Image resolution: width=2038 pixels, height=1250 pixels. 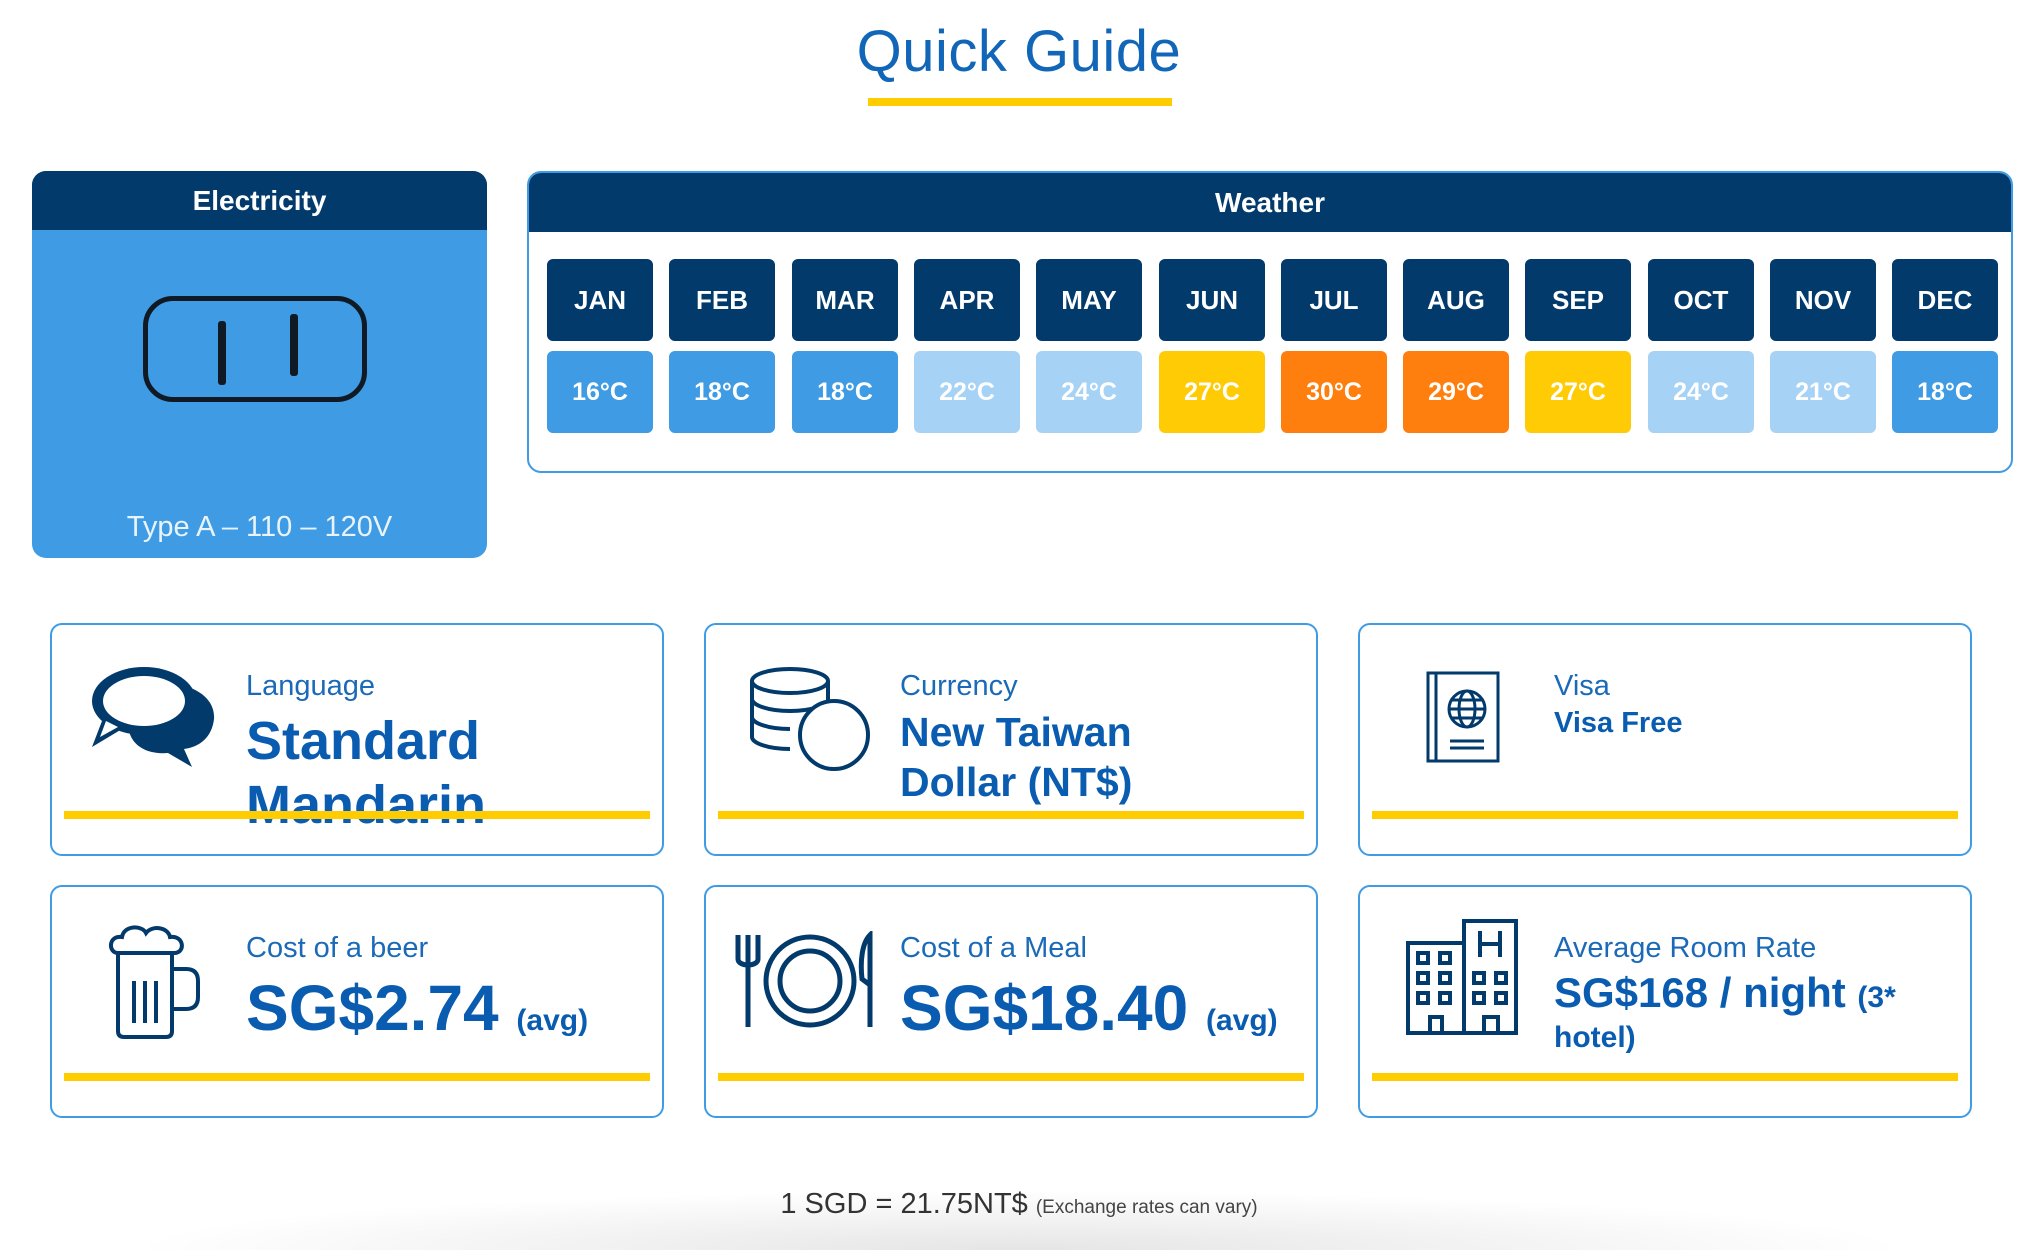 I want to click on room-rate-suffix-1: (3*, so click(x=1876, y=997).